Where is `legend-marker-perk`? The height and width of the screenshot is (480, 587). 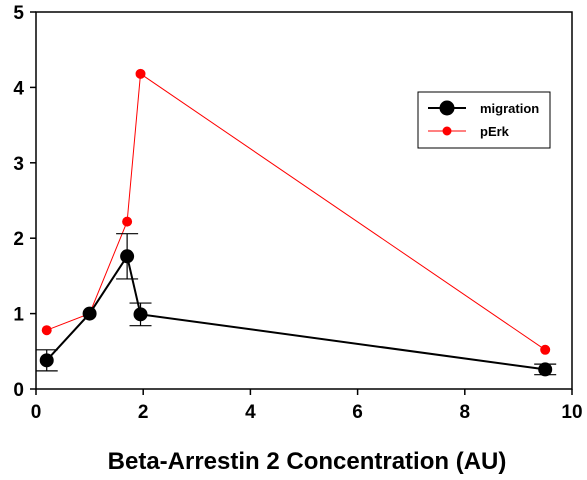 legend-marker-perk is located at coordinates (447, 131).